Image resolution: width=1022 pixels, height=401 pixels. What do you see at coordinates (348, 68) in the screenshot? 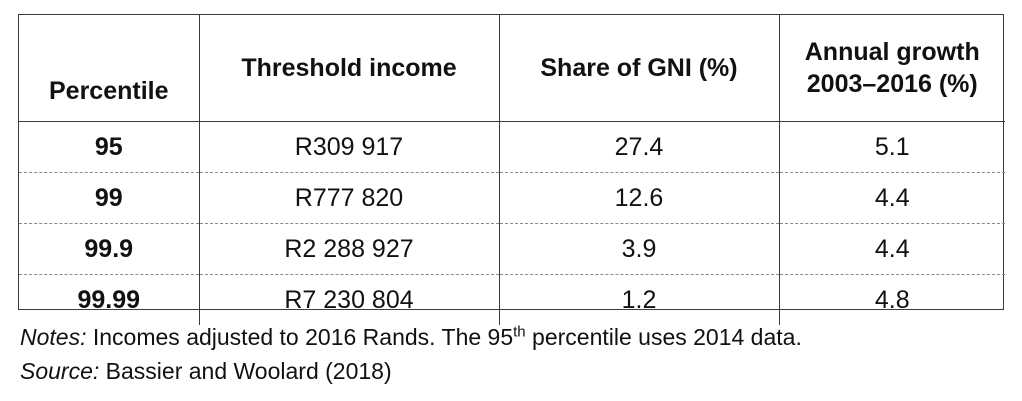
I see `header-threshold-income: Threshold income` at bounding box center [348, 68].